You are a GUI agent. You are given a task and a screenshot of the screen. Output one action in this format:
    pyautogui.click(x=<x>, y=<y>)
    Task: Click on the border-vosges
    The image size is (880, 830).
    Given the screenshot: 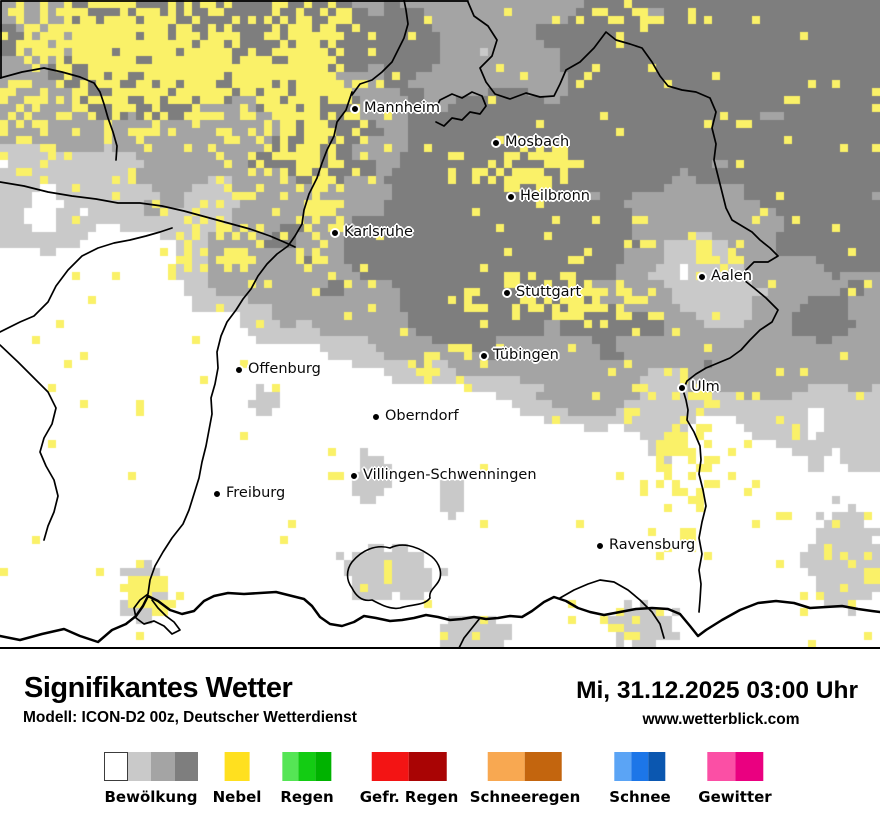 What is the action you would take?
    pyautogui.click(x=29, y=442)
    